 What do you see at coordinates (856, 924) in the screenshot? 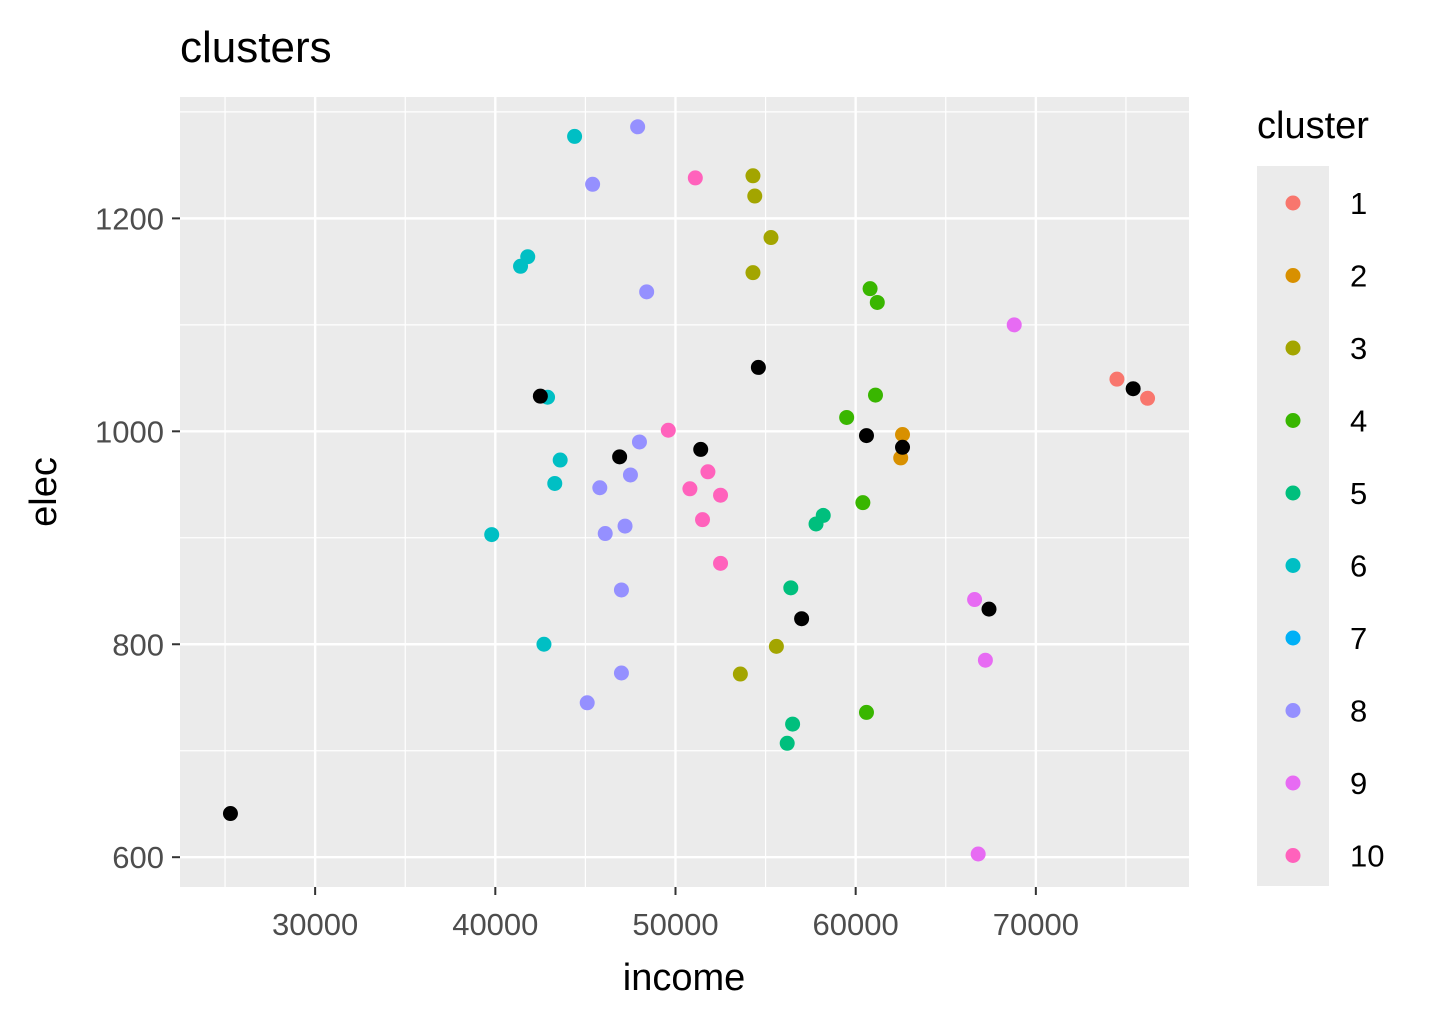
I see `x-tick-label: 60000` at bounding box center [856, 924].